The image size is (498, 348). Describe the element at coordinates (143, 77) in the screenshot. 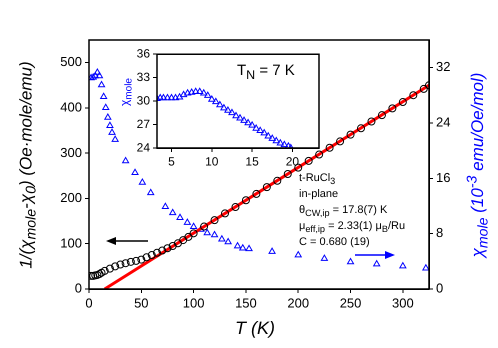

I see `y-tick-label: 33` at that location.